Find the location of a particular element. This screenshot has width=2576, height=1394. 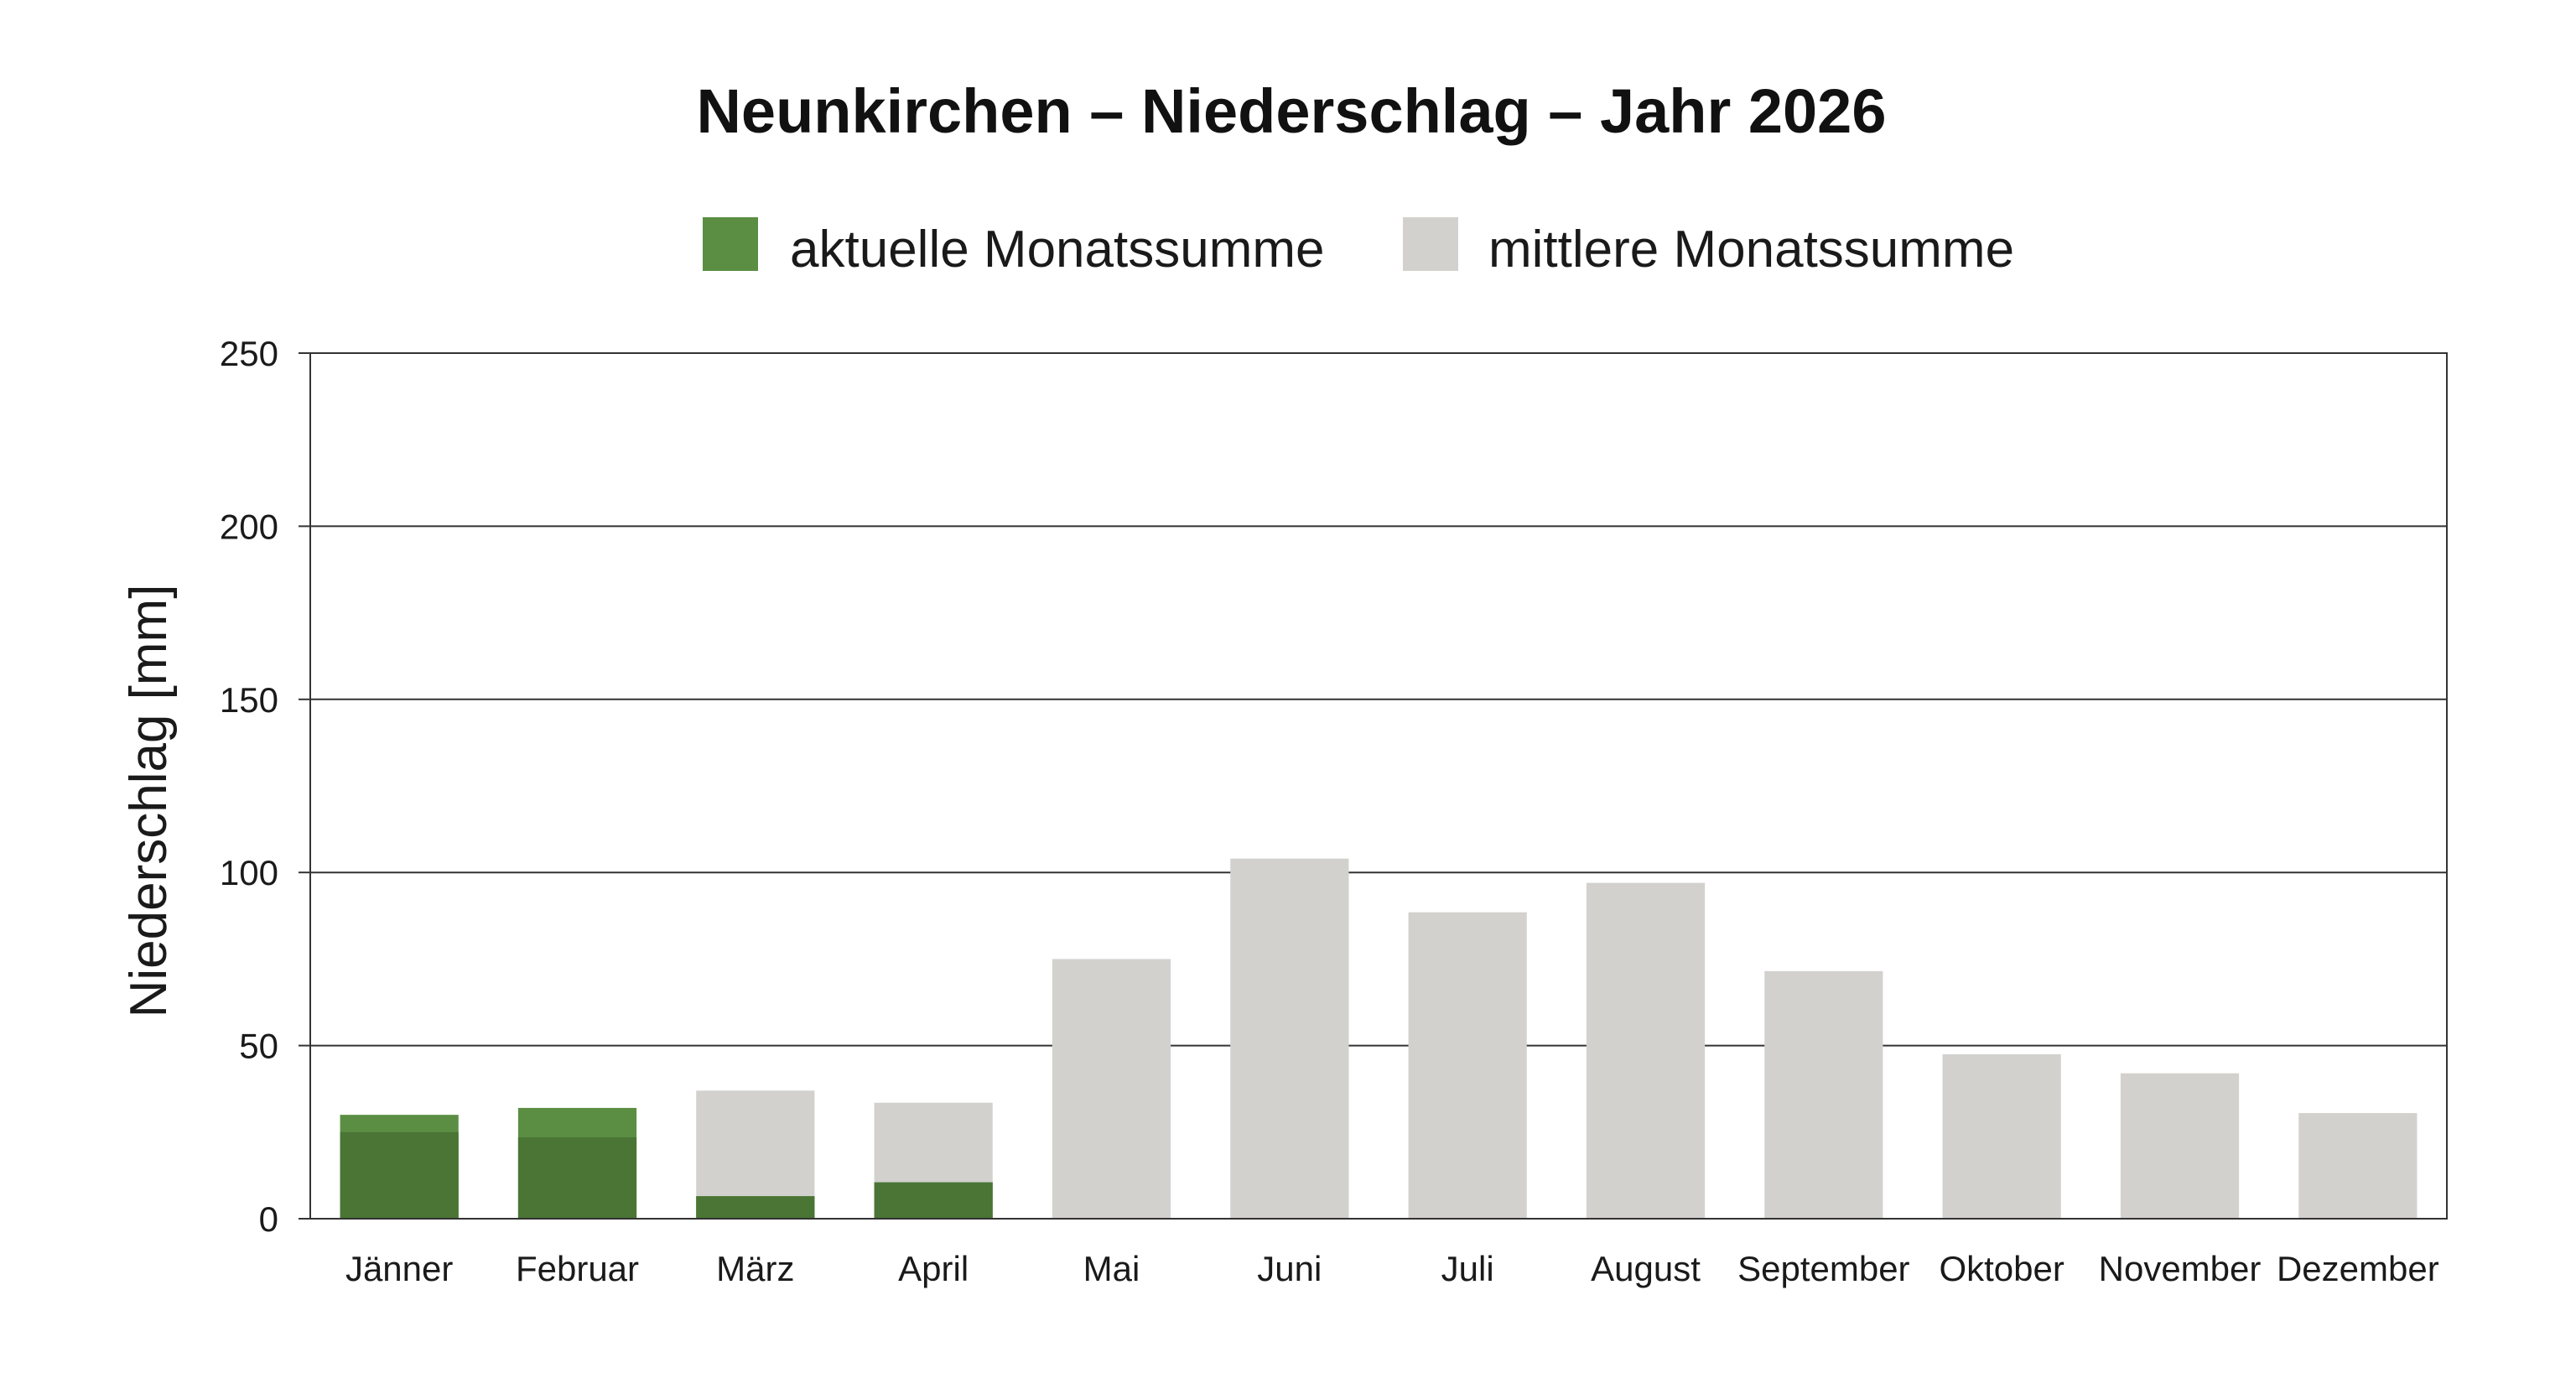

y-tick-label: 200 is located at coordinates (249, 526).